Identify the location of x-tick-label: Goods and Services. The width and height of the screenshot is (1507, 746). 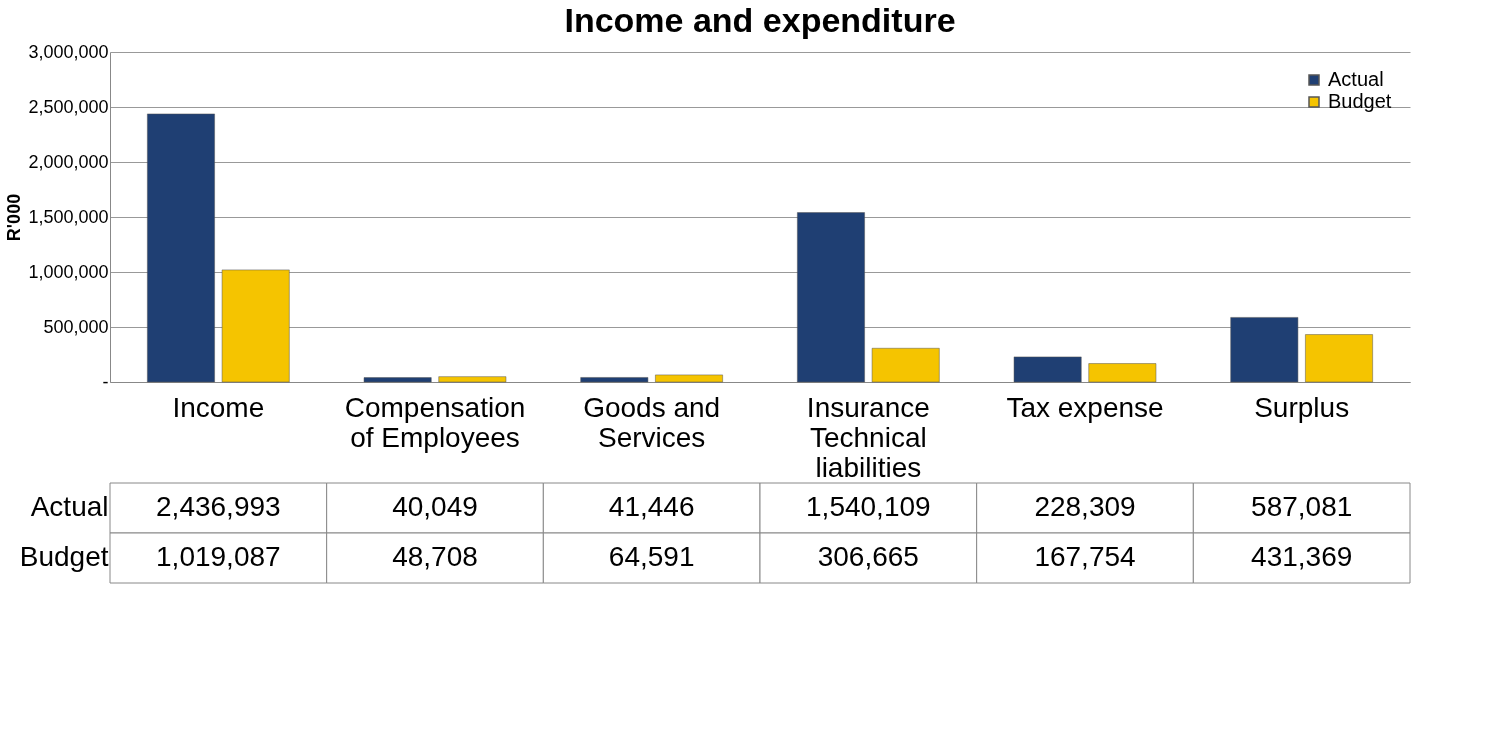
(652, 422).